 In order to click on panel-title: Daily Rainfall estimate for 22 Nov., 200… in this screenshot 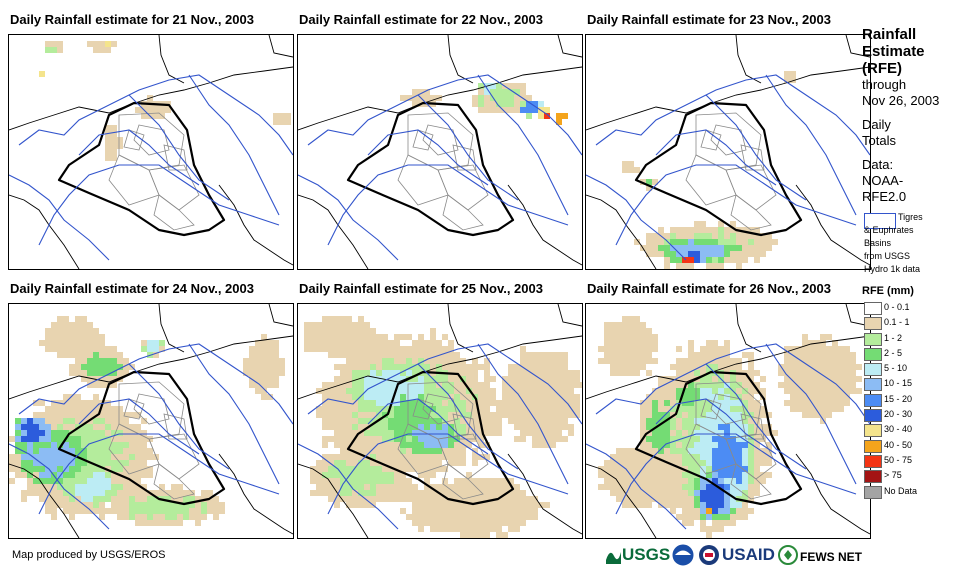, I will do `click(421, 19)`.